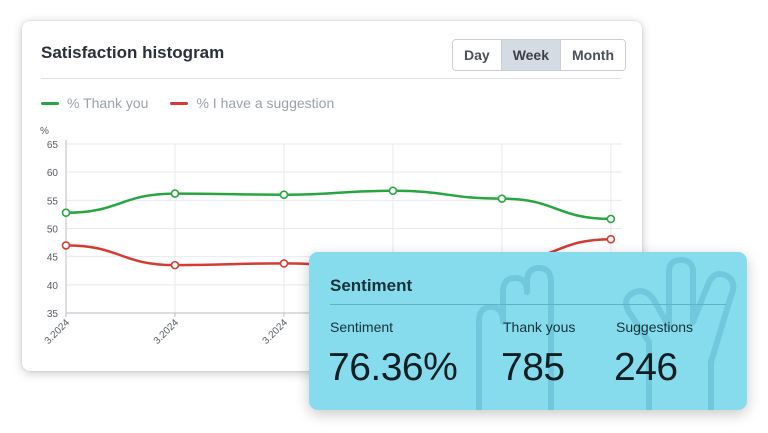 Image resolution: width=768 pixels, height=433 pixels. Describe the element at coordinates (533, 367) in the screenshot. I see `stat-value-thank-yous: 785` at that location.